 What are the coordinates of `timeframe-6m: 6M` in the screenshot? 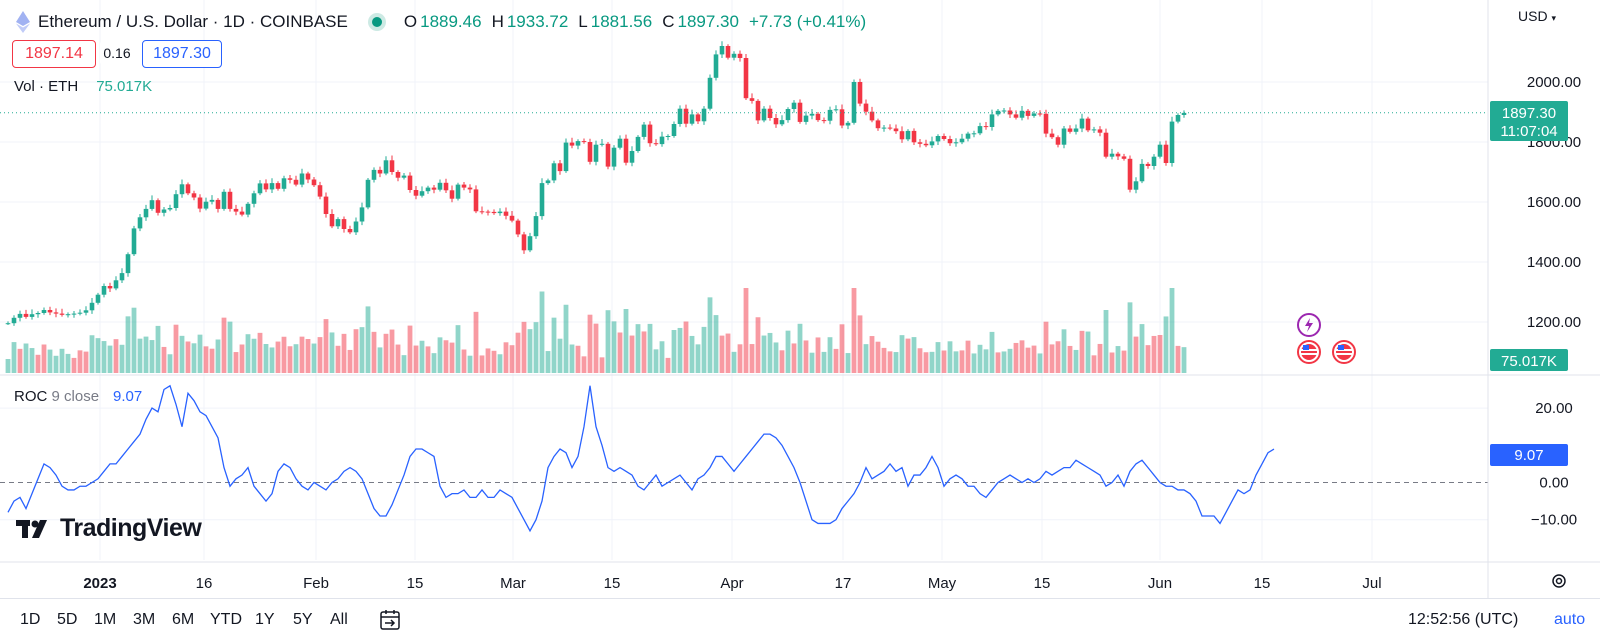 It's located at (183, 619).